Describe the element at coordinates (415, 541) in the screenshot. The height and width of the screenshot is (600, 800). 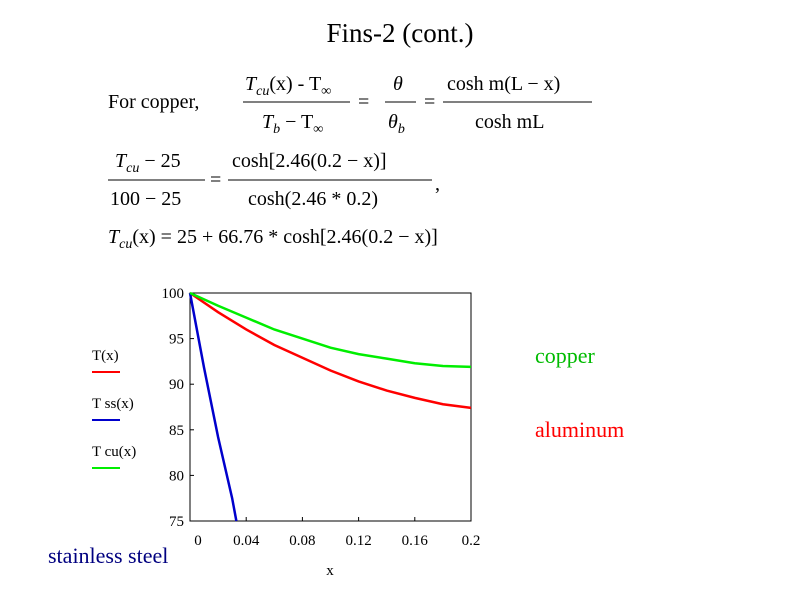
I see `x-tick-label: 0.16` at that location.